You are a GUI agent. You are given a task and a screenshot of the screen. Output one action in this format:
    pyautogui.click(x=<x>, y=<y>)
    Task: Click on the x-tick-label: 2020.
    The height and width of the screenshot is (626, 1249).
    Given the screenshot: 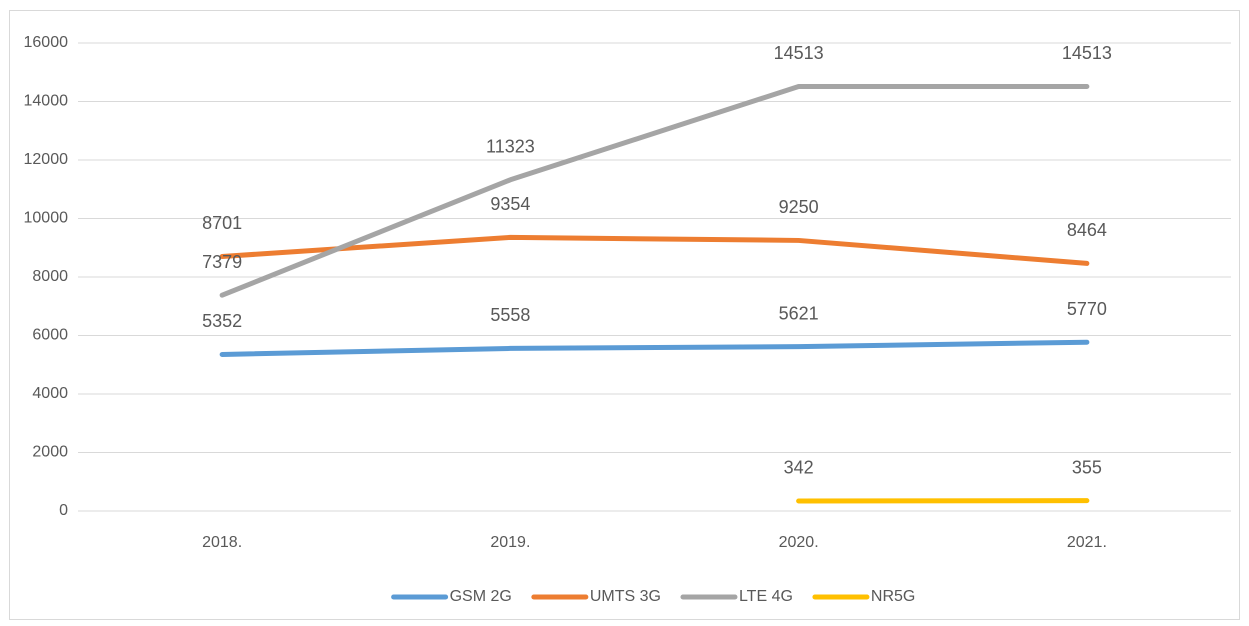 What is the action you would take?
    pyautogui.click(x=799, y=542)
    